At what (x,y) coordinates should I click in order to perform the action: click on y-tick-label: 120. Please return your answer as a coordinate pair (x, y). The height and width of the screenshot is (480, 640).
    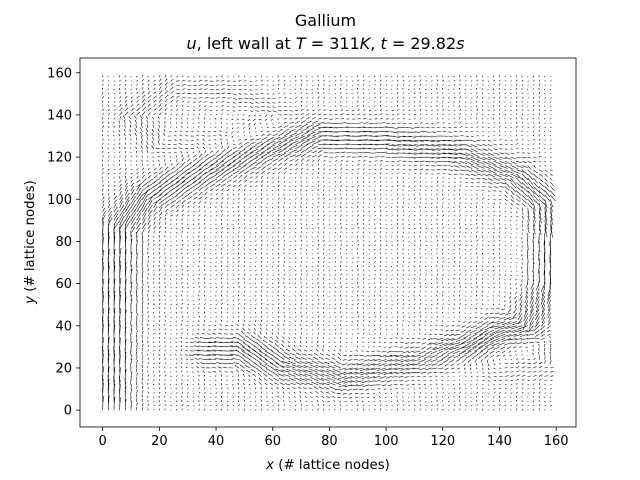
    Looking at the image, I should click on (59, 158).